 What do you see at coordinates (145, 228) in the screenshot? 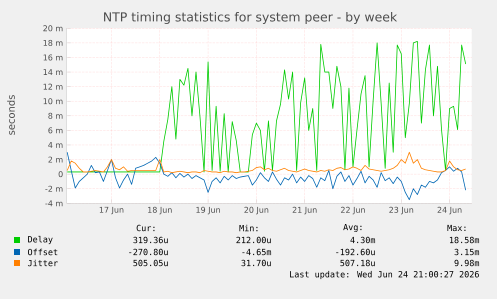
I see `text: Cur:` at bounding box center [145, 228].